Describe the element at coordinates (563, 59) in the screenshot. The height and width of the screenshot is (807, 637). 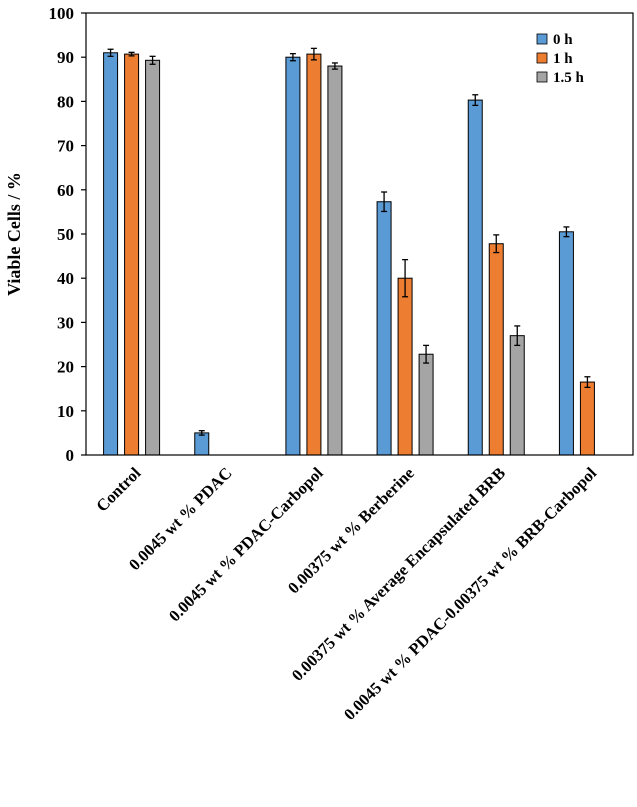
I see `legend-label: 1 h` at that location.